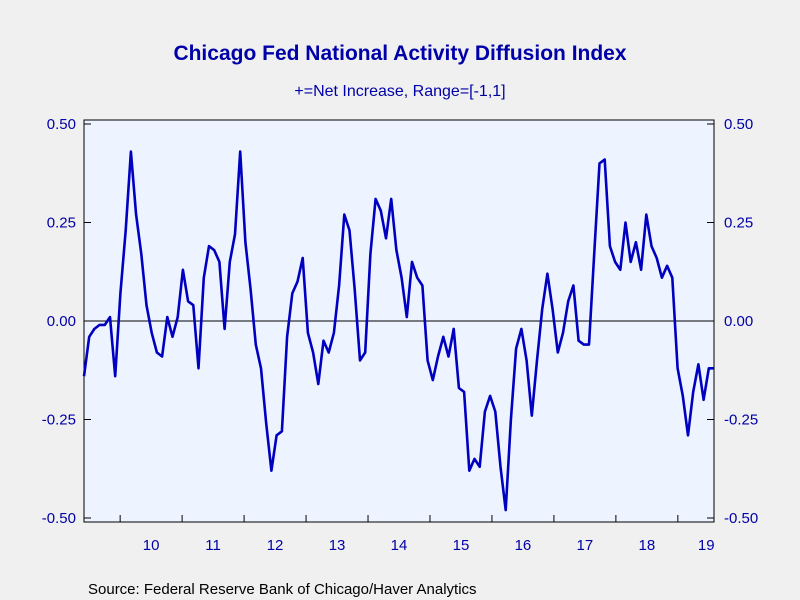  I want to click on y-tick-label-left: 0.25, so click(61, 223).